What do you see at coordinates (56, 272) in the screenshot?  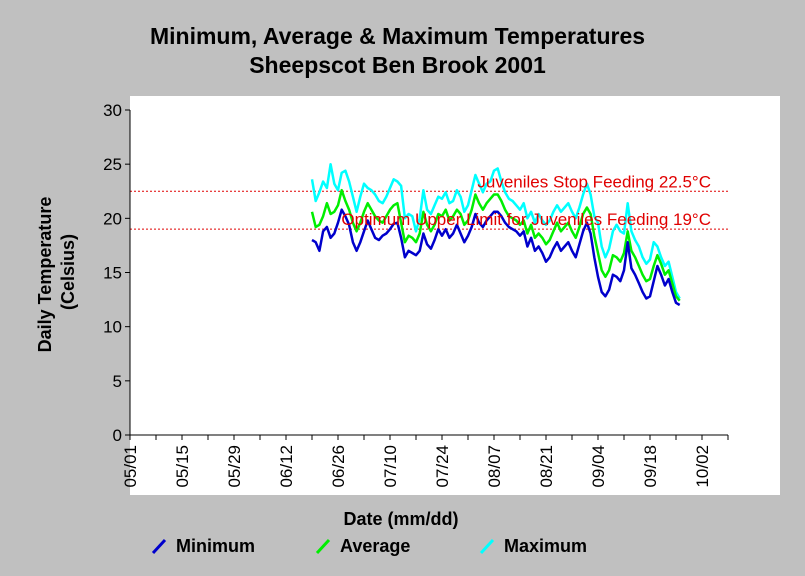 I see `y-axis-title: Daily Temperature (Celsius)` at bounding box center [56, 272].